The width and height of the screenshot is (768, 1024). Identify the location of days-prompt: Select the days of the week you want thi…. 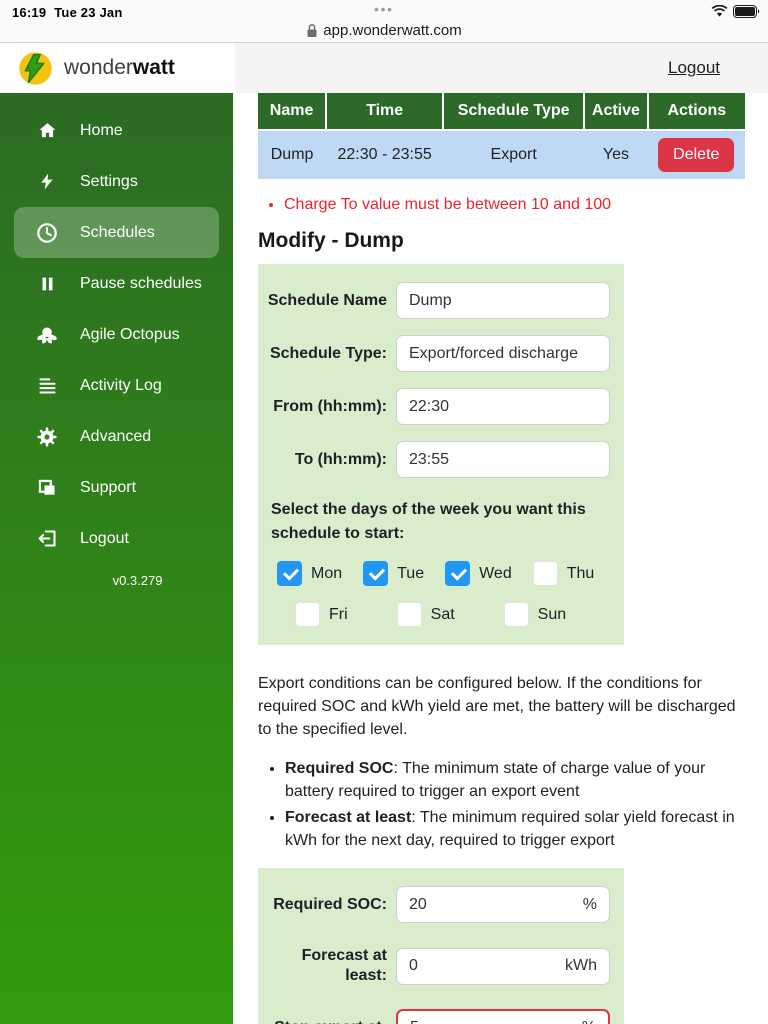
(428, 521).